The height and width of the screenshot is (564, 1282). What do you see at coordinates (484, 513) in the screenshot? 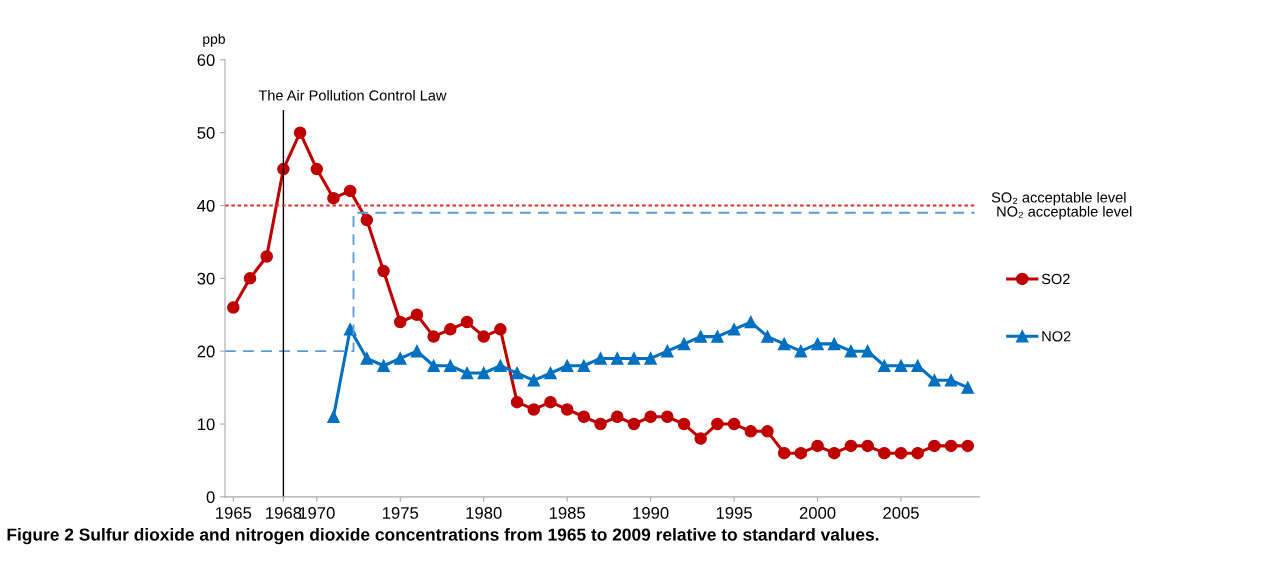
I see `x-tick-label: 1980` at bounding box center [484, 513].